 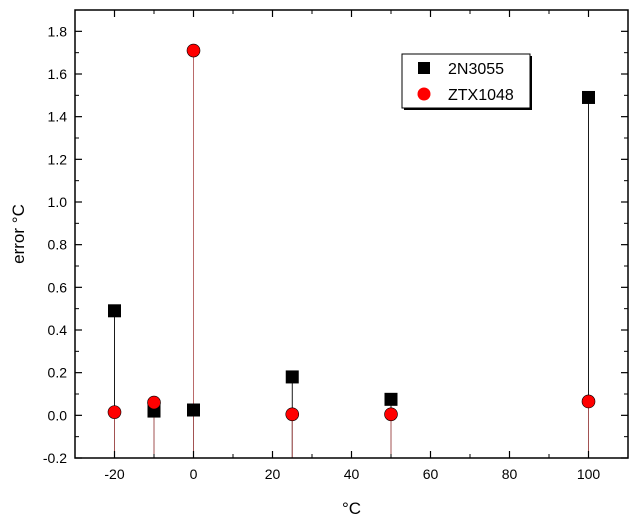 I want to click on y-tick-label: -0.2, so click(x=55, y=458).